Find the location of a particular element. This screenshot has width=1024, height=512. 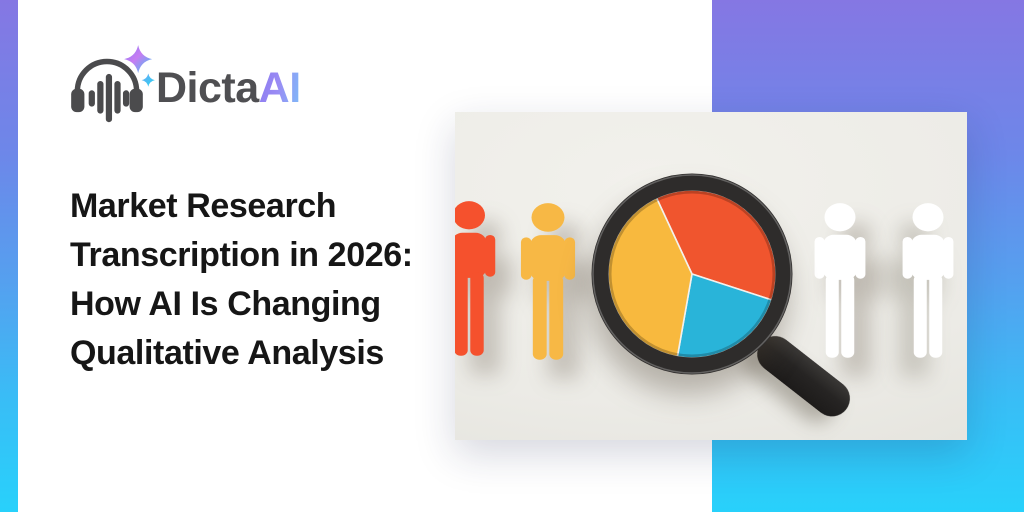

person-figure-amber is located at coordinates (548, 282).